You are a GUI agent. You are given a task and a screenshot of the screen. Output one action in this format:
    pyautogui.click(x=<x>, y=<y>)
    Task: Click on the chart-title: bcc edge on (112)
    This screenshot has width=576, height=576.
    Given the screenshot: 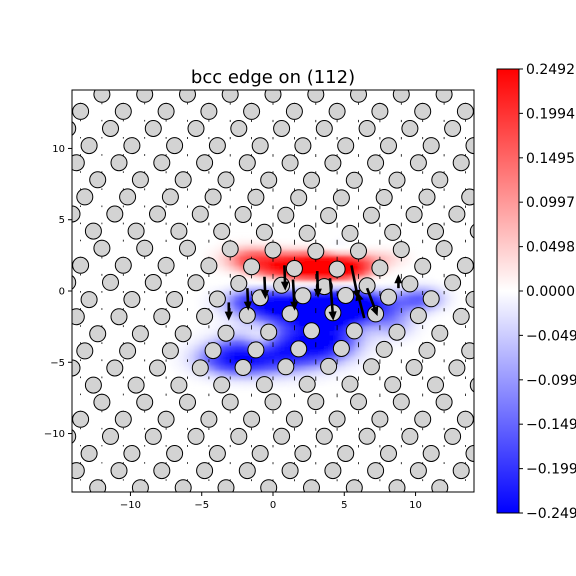 What is the action you would take?
    pyautogui.click(x=273, y=77)
    